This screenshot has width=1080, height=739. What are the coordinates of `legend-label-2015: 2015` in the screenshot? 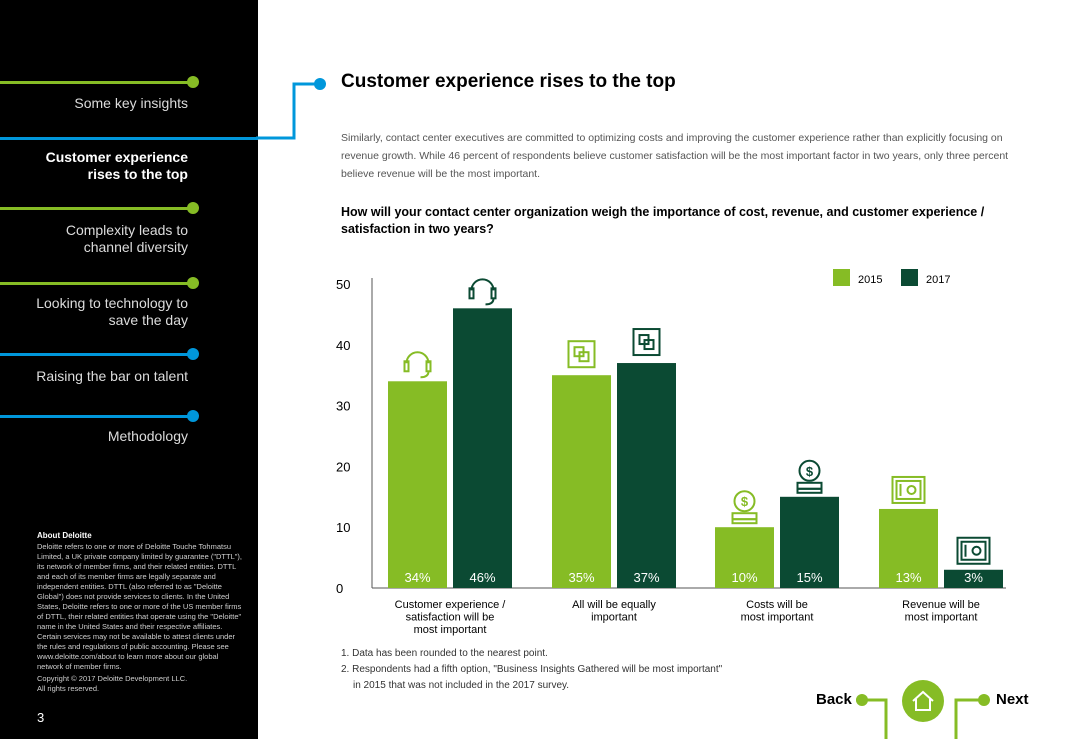 It's located at (870, 280).